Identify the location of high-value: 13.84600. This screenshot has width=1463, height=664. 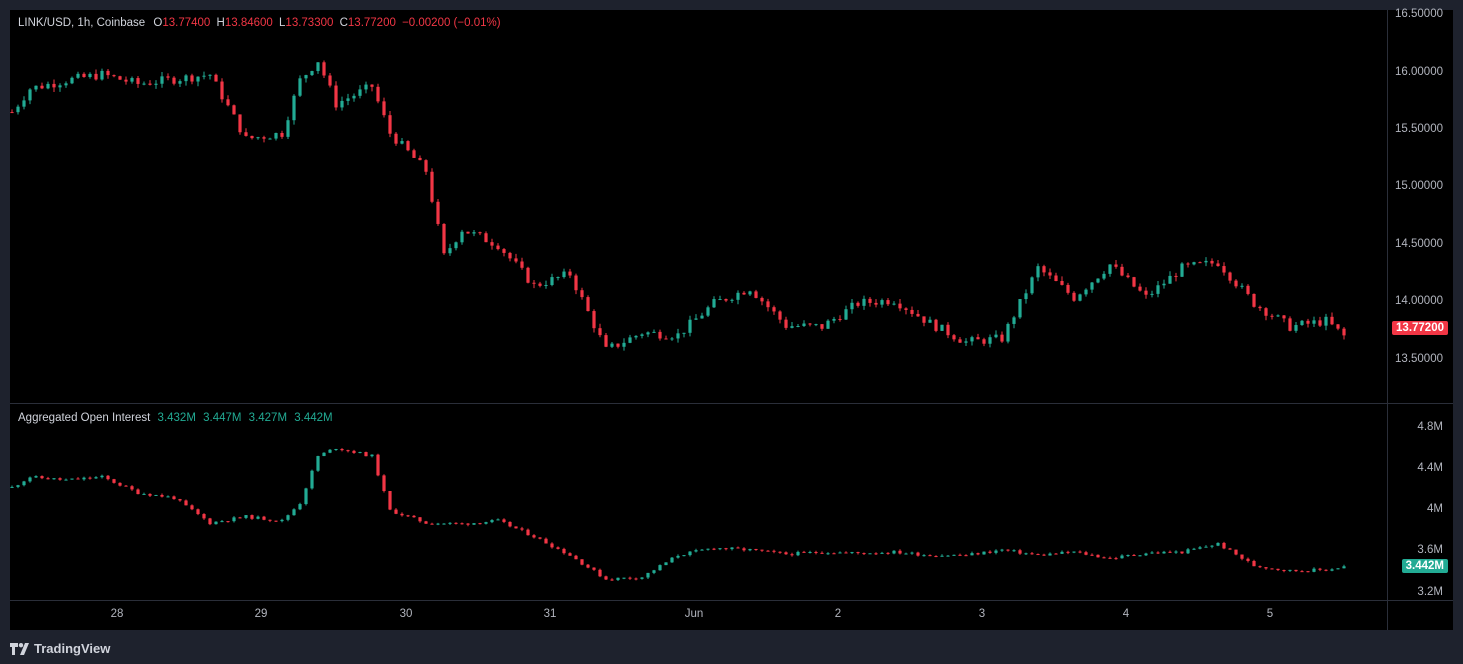
(248, 23).